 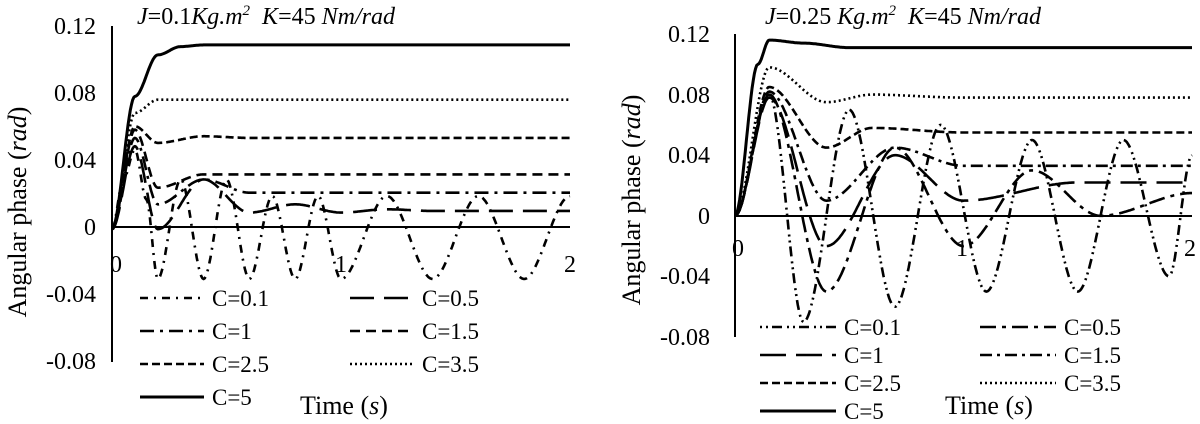 What do you see at coordinates (344, 405) in the screenshot?
I see `chart-left-xlabel: Time (s)` at bounding box center [344, 405].